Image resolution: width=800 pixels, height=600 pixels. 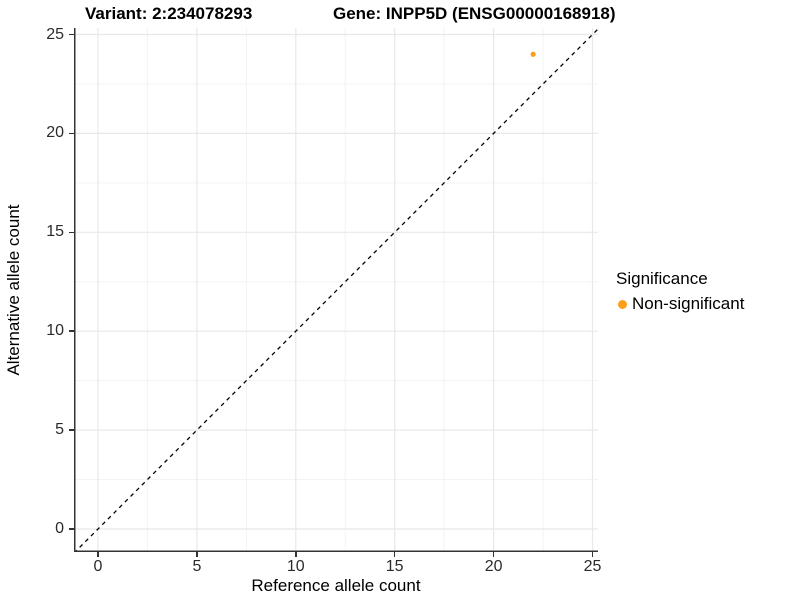 I want to click on legend-point-icon, so click(x=622, y=304).